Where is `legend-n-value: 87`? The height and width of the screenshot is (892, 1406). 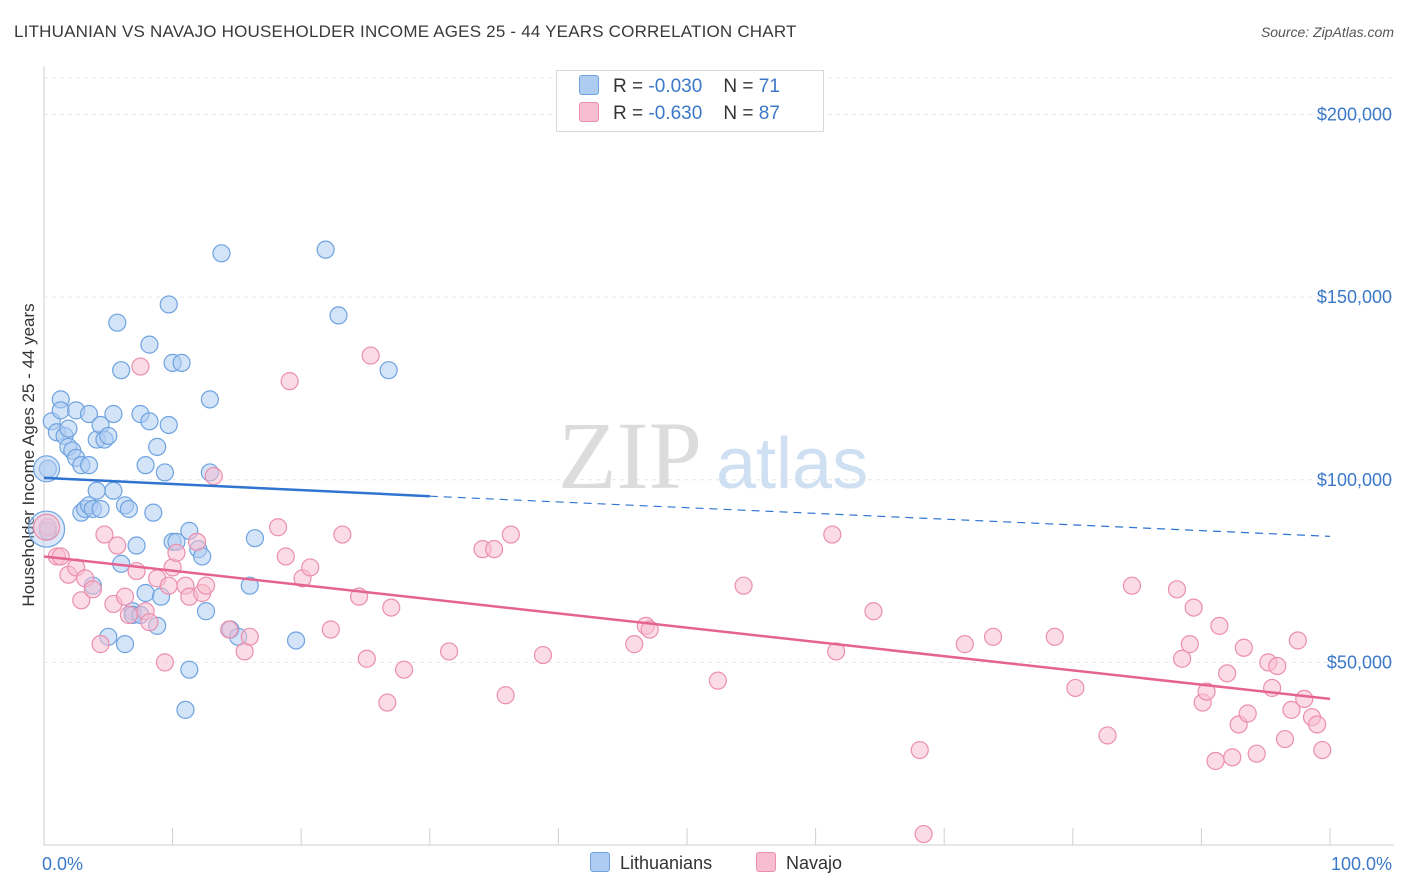 legend-n-value: 87 is located at coordinates (769, 113).